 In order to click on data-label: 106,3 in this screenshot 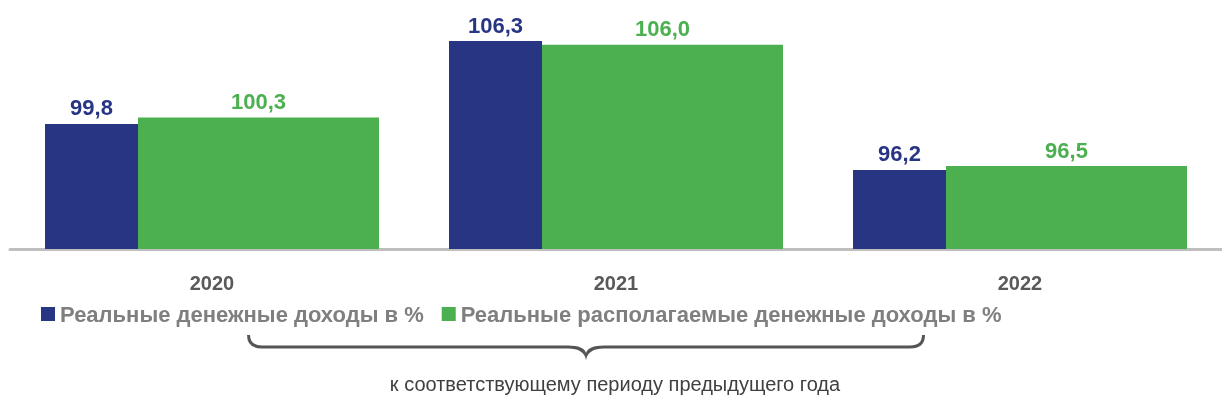, I will do `click(495, 25)`.